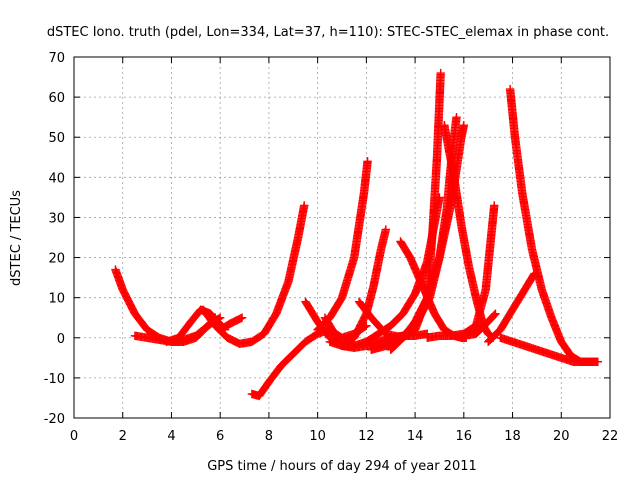 The width and height of the screenshot is (640, 480). Describe the element at coordinates (512, 436) in the screenshot. I see `x-tick-label: 18` at that location.